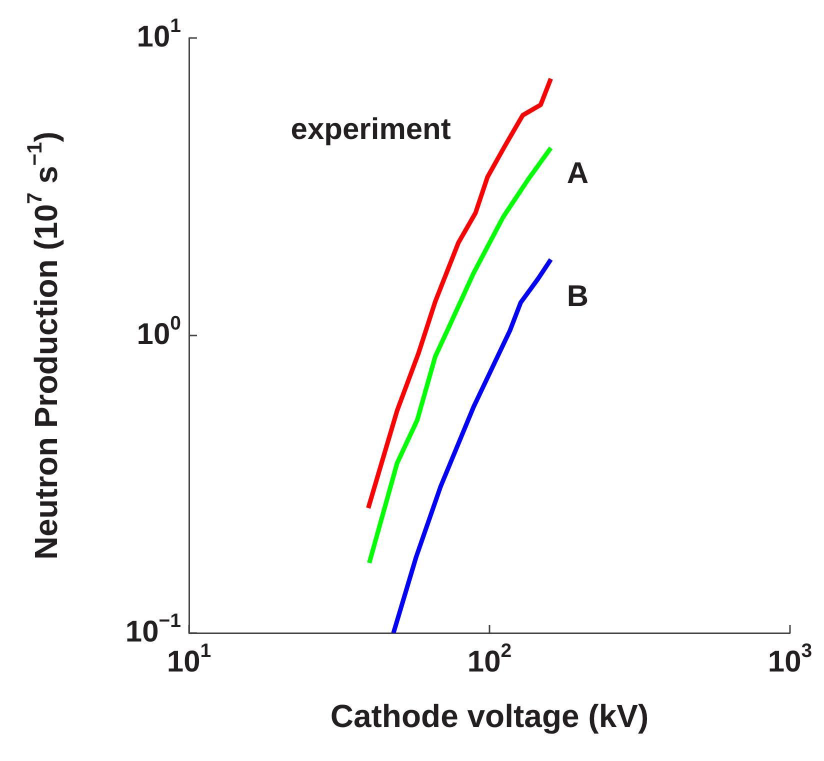 The image size is (824, 761). I want to click on x-axis-title: Cathode voltage (kV), so click(489, 716).